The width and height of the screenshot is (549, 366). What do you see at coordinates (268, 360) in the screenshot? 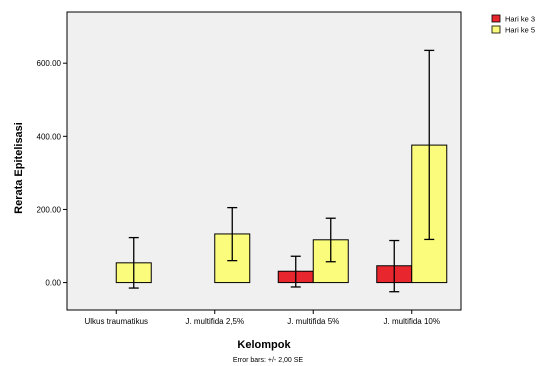
I see `error-bars-note: Error bars: +/- 2,00 SE` at bounding box center [268, 360].